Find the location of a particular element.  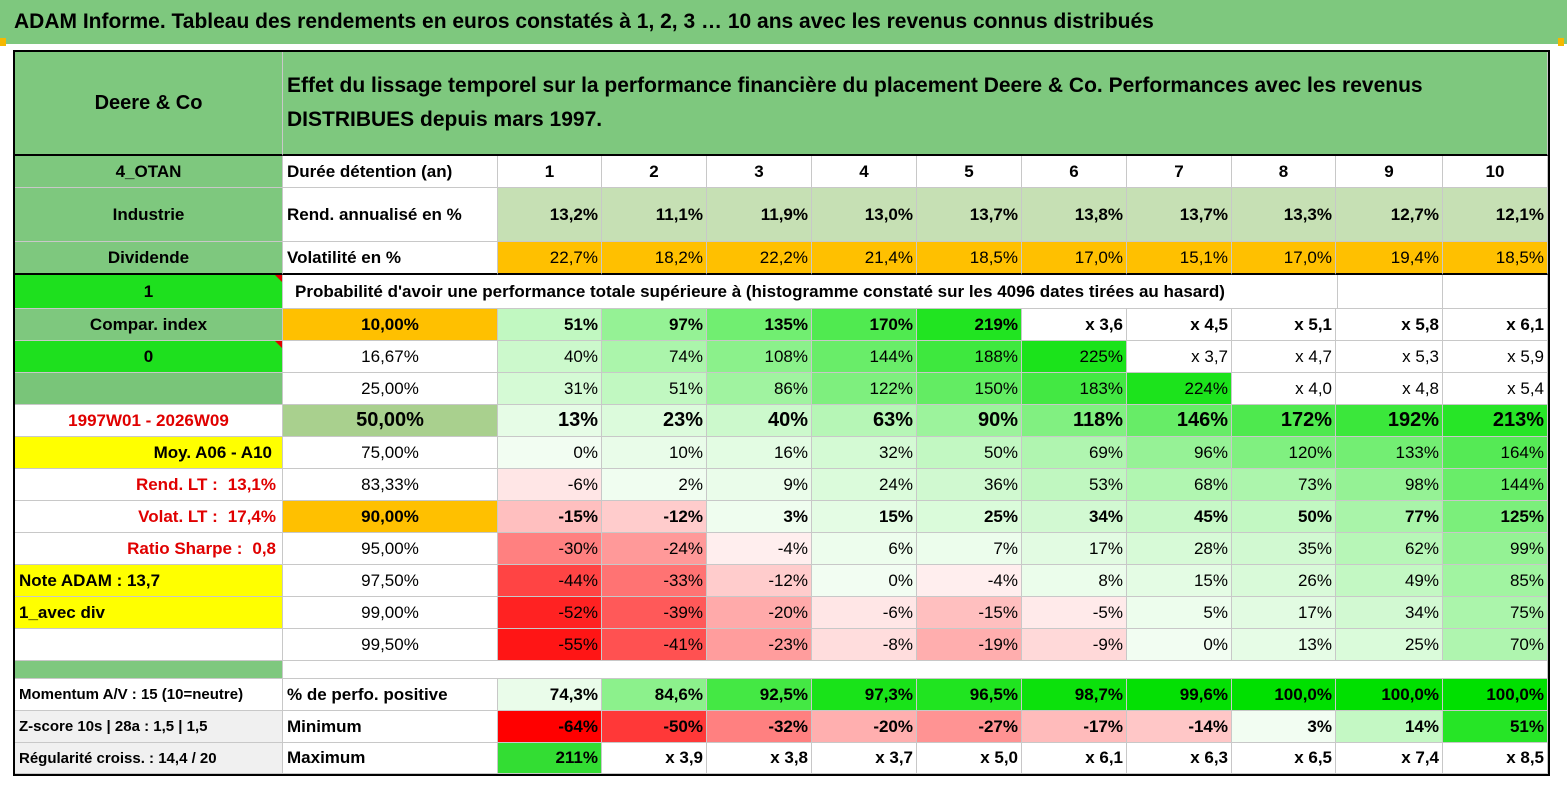

probability-threshold: 10,00% is located at coordinates (390, 325).